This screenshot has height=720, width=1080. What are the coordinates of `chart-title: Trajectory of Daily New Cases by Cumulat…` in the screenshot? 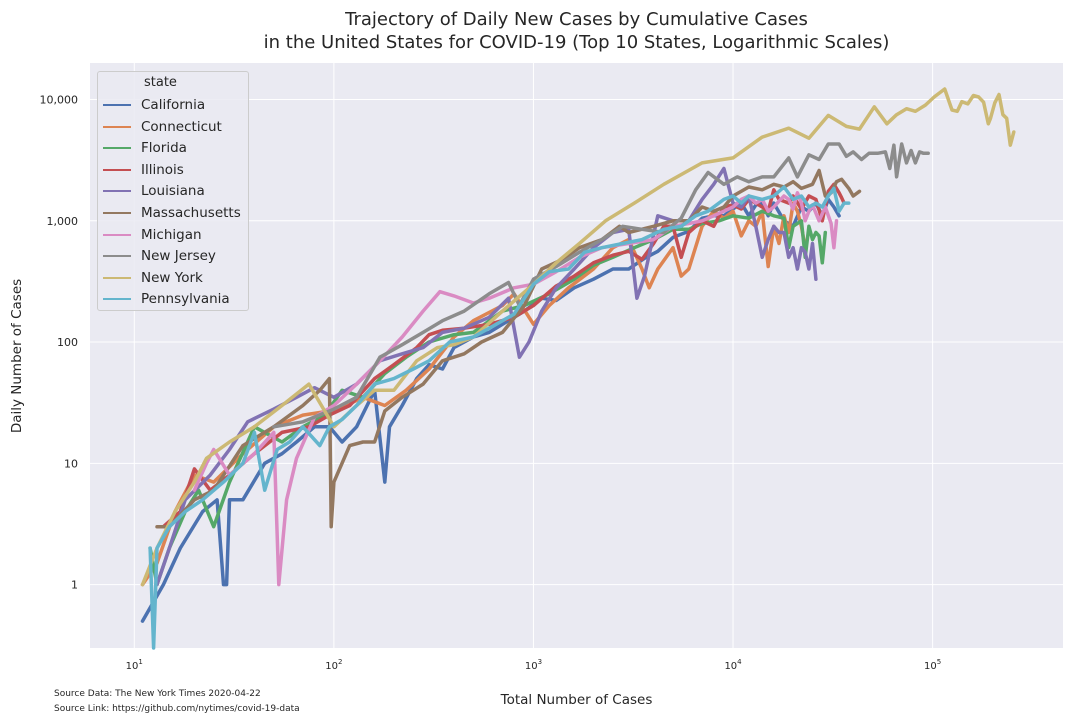 It's located at (576, 31).